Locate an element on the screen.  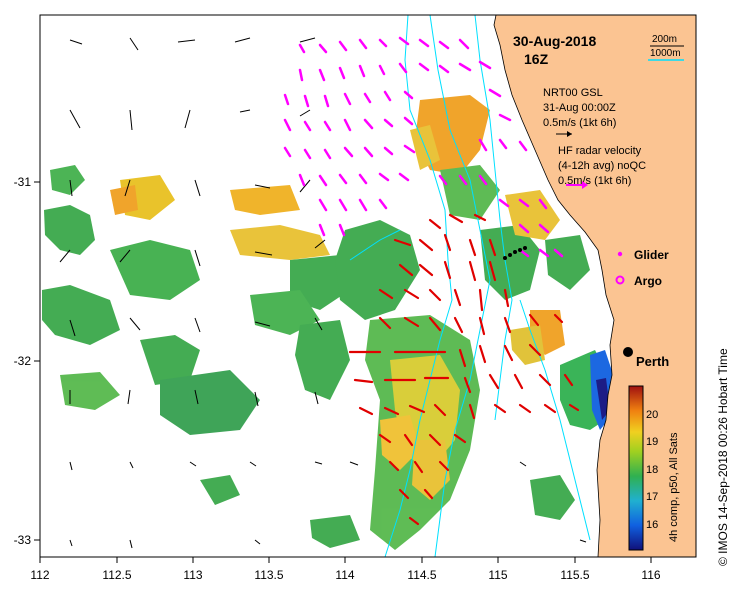
x-tick-label: 112.5 is located at coordinates (116, 575).